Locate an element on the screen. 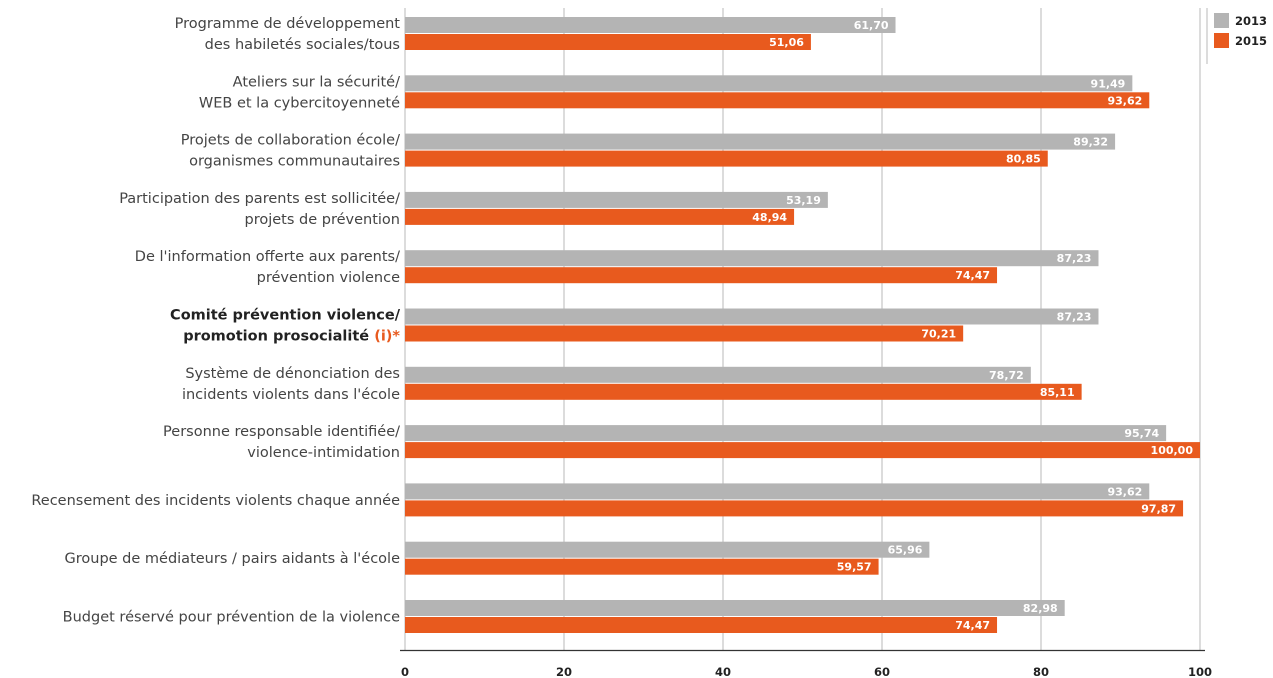  value-label-2015: 97,87 is located at coordinates (1158, 508).